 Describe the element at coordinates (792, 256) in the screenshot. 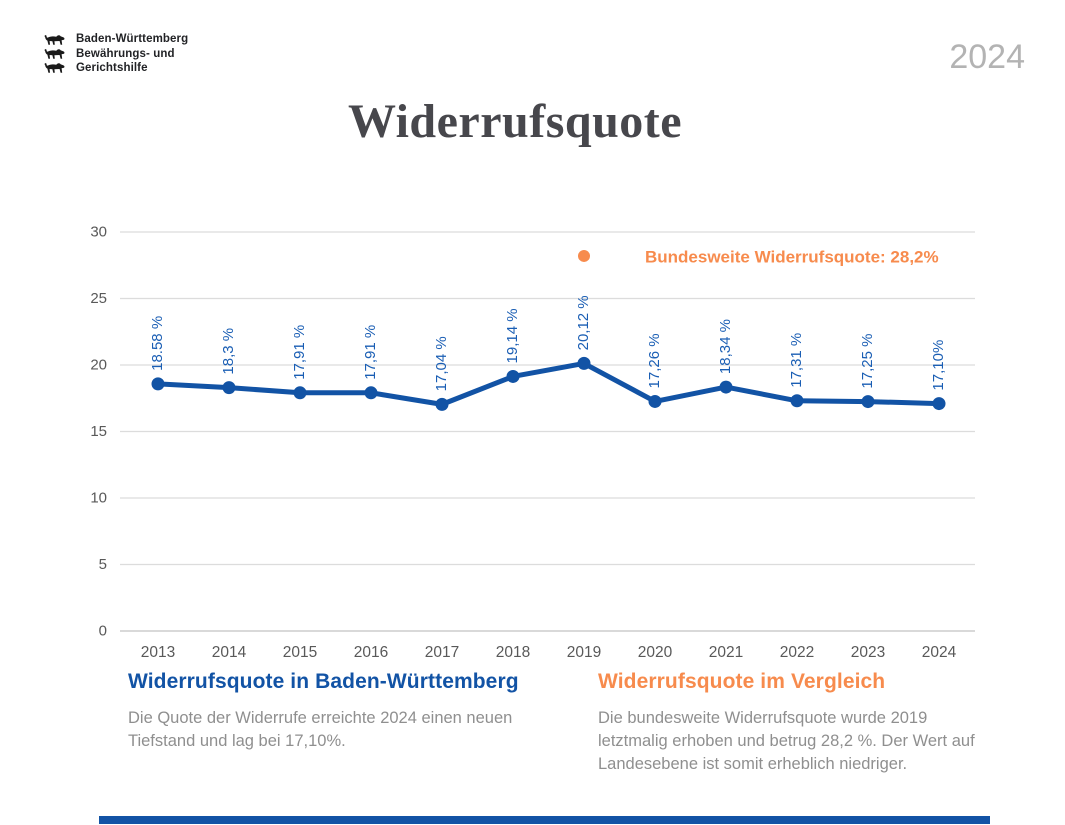

I see `legend-label: Bundesweite Widerrufsquote: 28,2%` at that location.